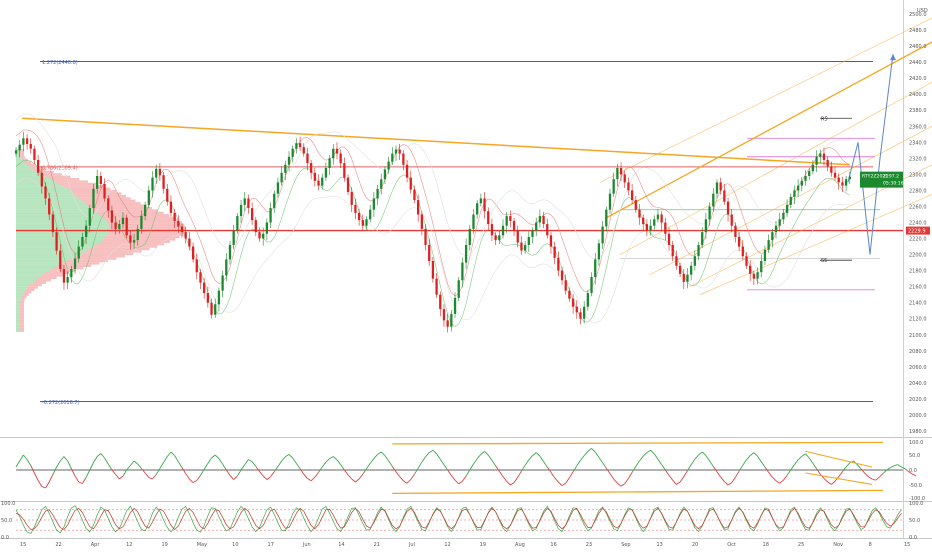  I want to click on projection-arrow, so click(893, 57).